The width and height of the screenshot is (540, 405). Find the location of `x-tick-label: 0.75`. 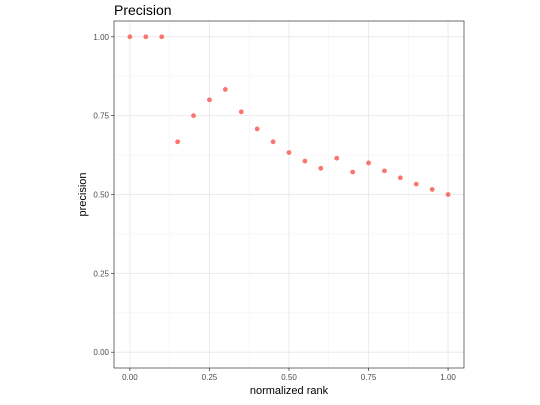

x-tick-label: 0.75 is located at coordinates (369, 377).